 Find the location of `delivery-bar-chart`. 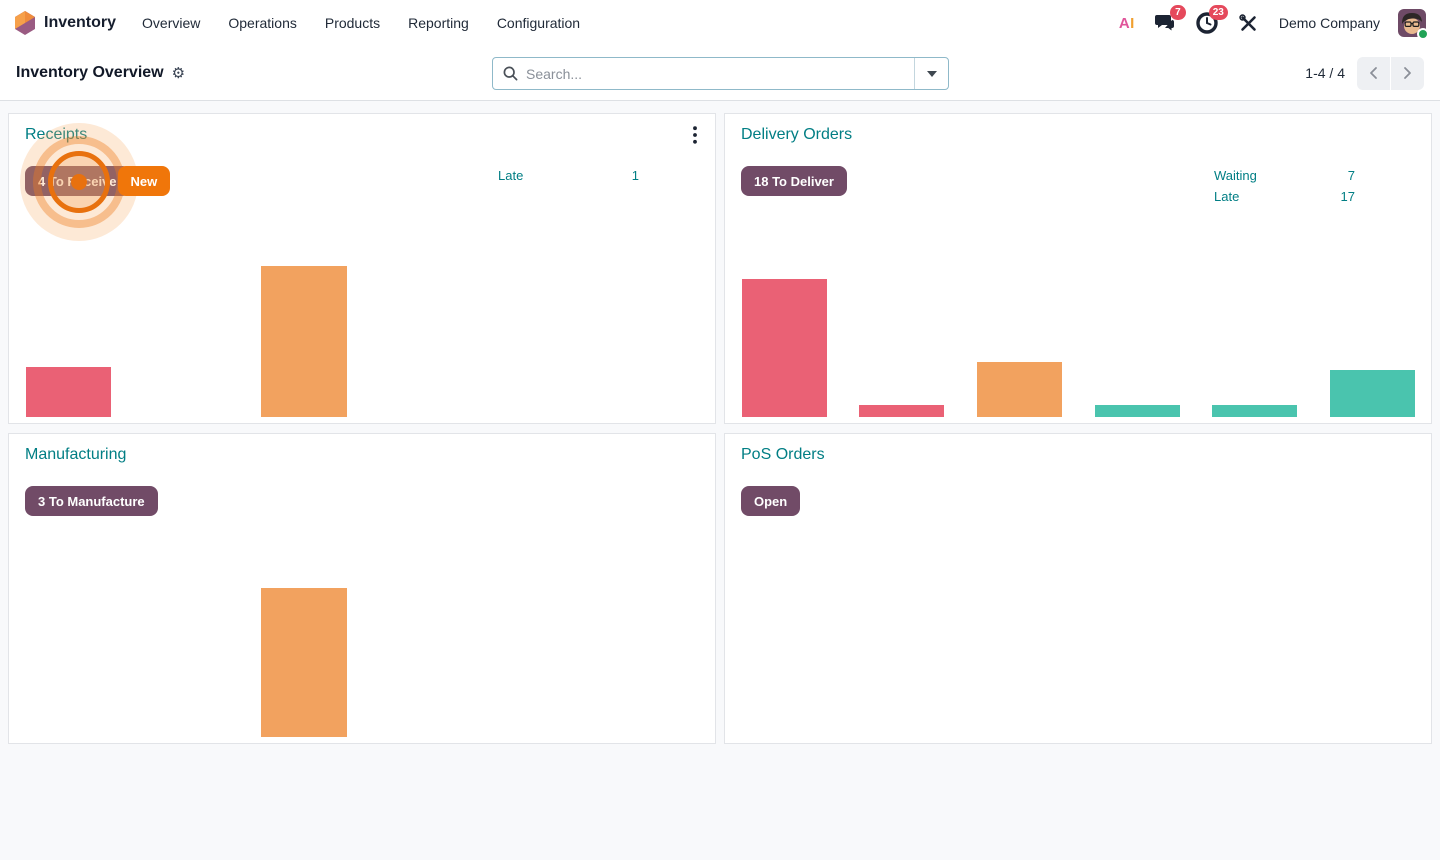

delivery-bar-chart is located at coordinates (1078, 337).